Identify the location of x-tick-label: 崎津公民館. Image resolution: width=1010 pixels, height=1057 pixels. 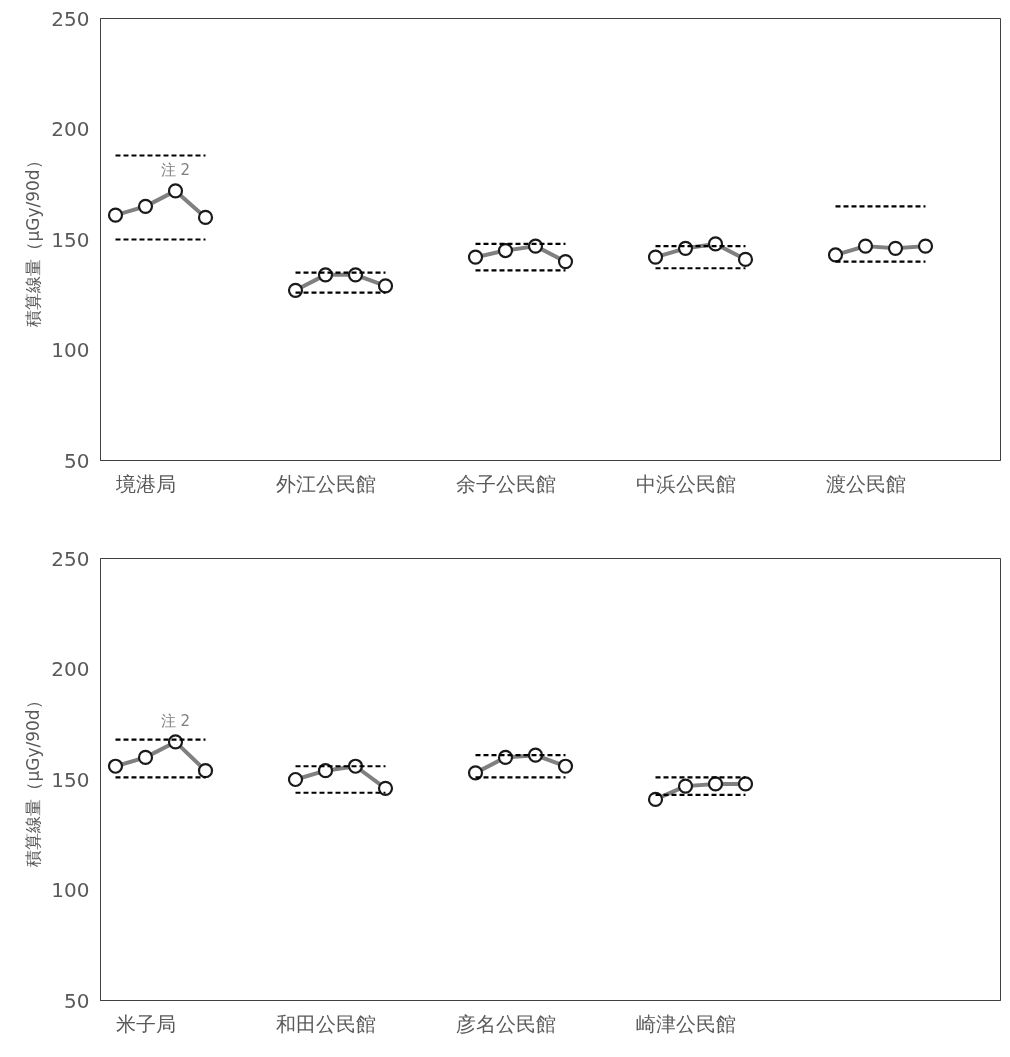
(685, 1023).